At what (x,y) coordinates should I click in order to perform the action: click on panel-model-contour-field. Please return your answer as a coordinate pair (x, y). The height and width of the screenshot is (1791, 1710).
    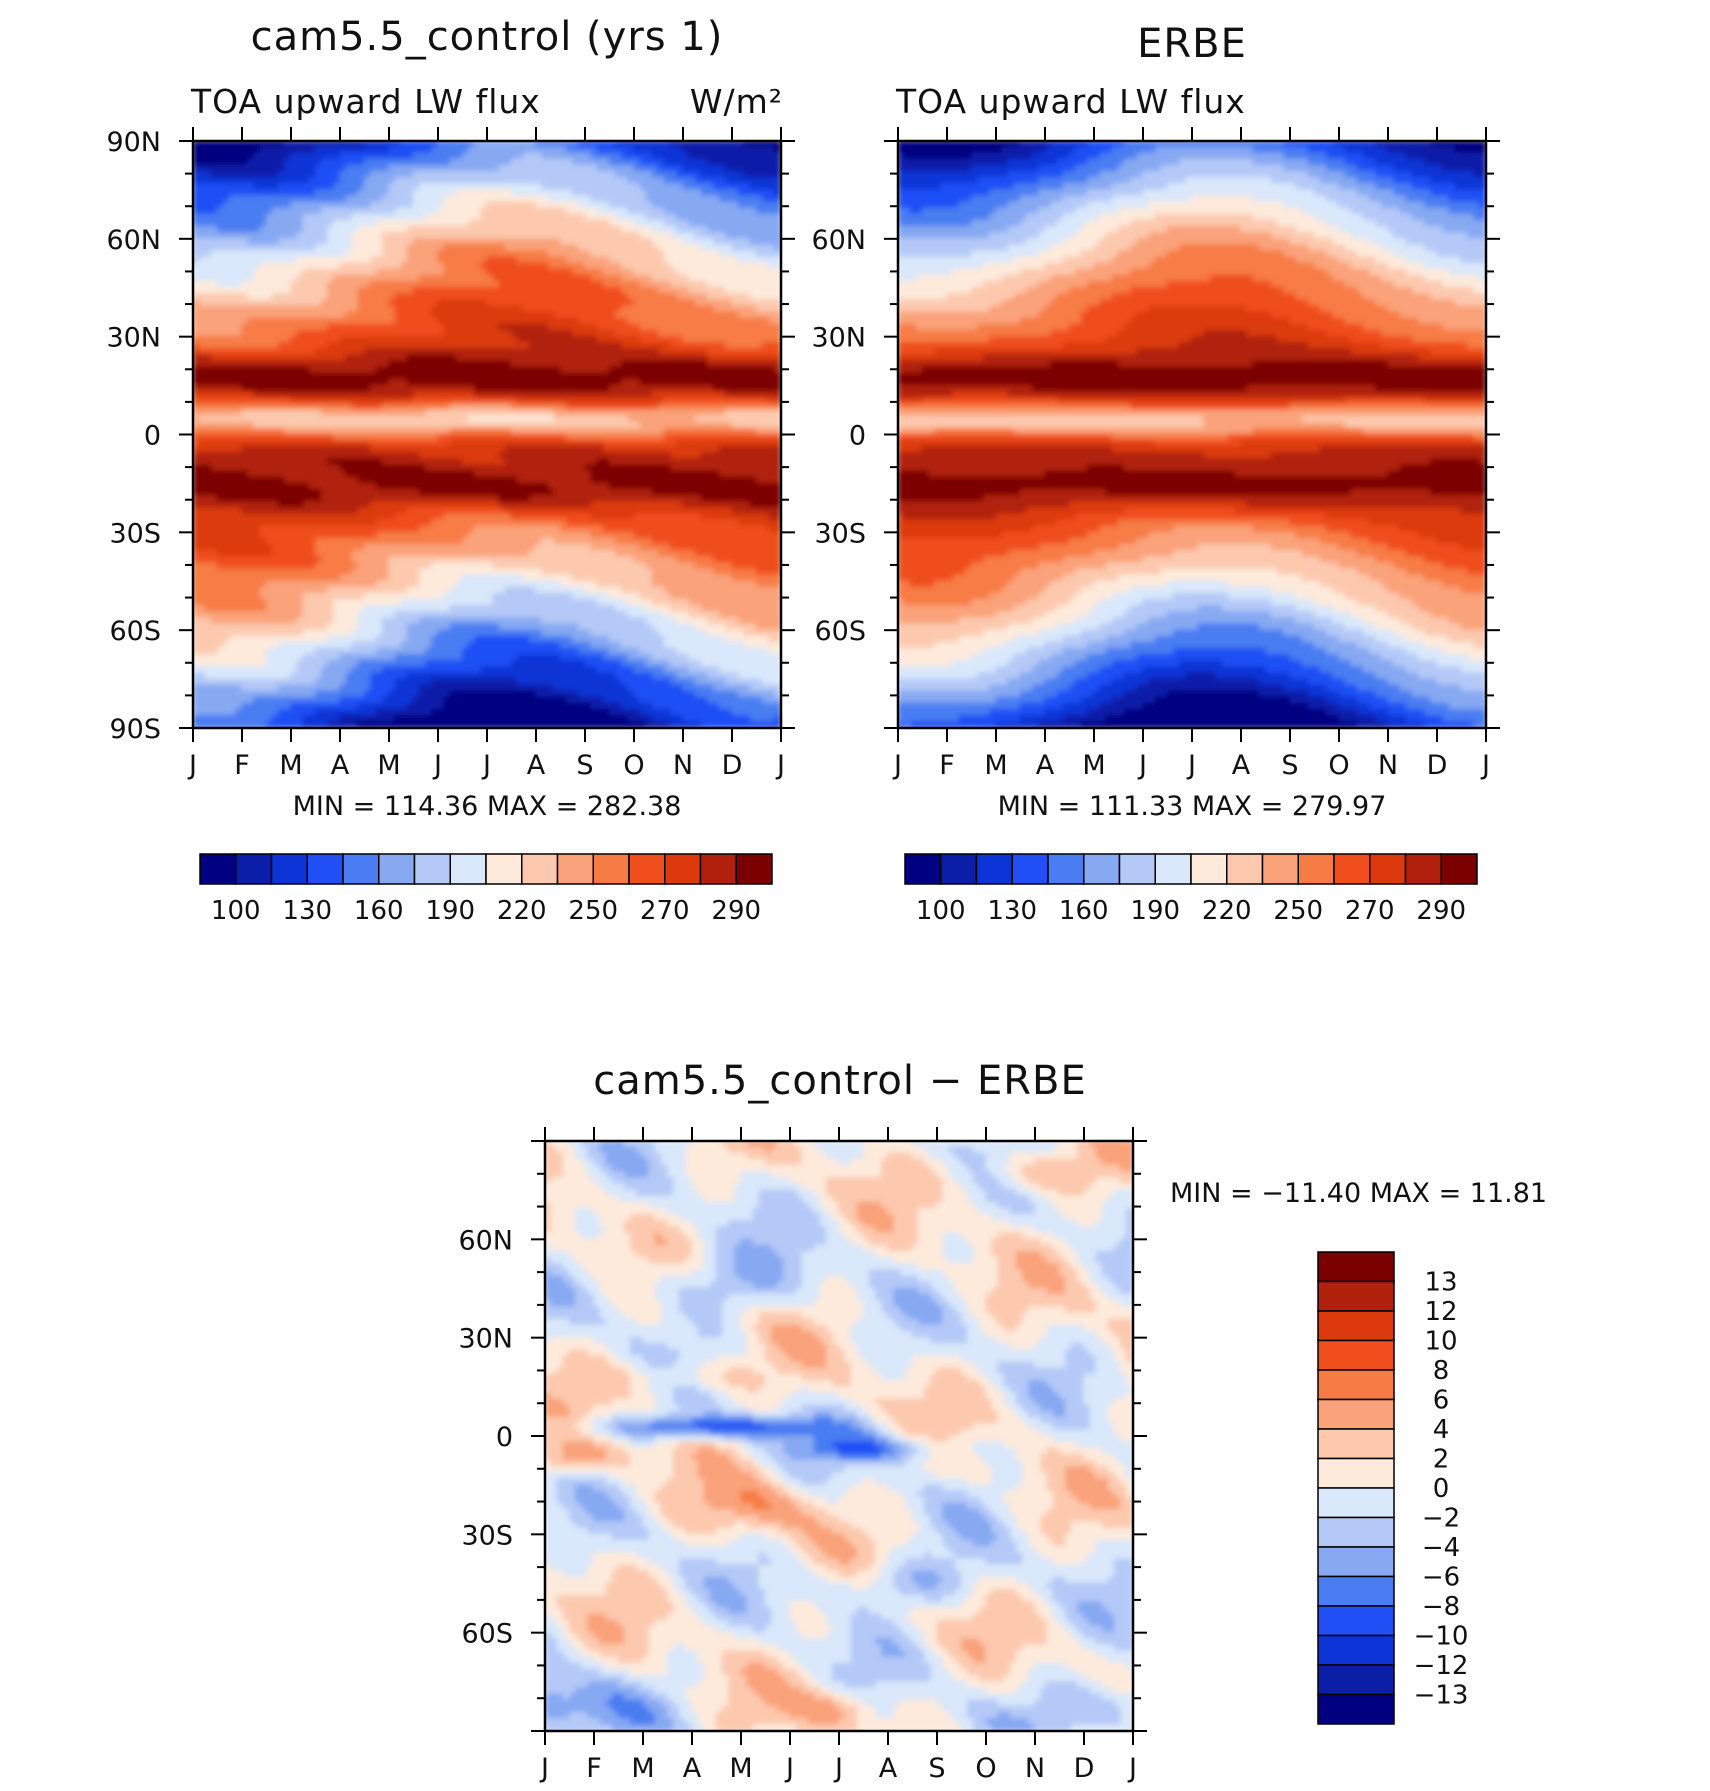
    Looking at the image, I should click on (487, 434).